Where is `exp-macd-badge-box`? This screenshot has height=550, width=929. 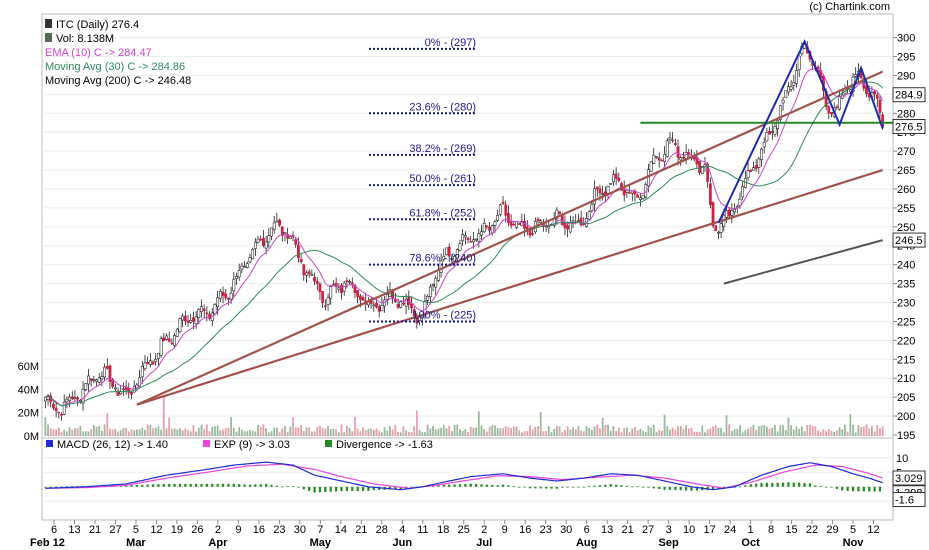
exp-macd-badge-box is located at coordinates (909, 478).